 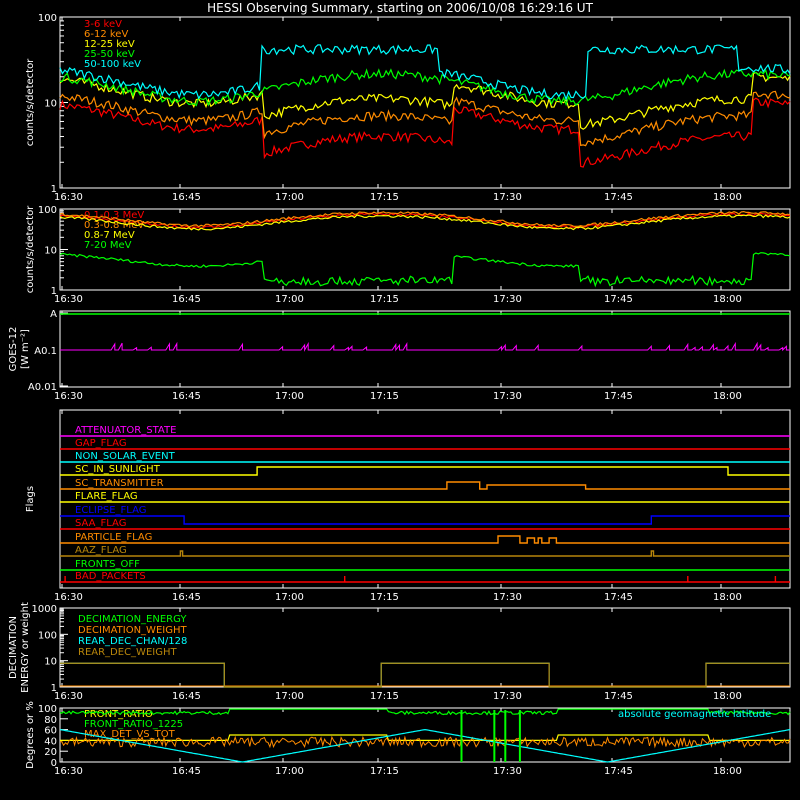 I want to click on legend-label-1: 0.3-0.8 MeV, so click(x=114, y=225).